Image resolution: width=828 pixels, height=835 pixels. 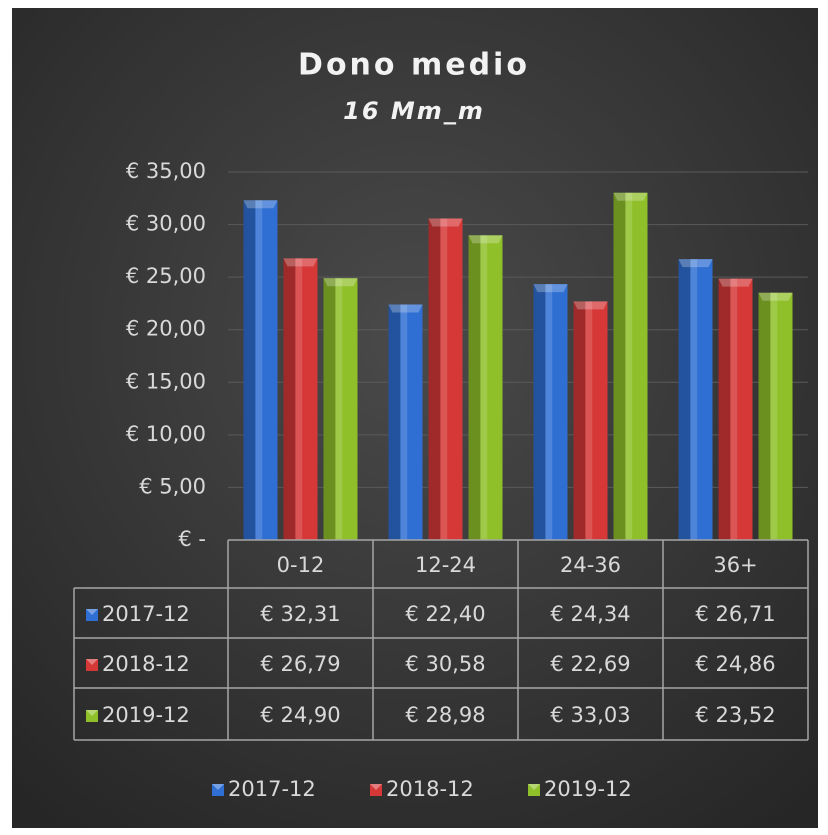 What do you see at coordinates (166, 381) in the screenshot?
I see `y-tick-label: € 15,00` at bounding box center [166, 381].